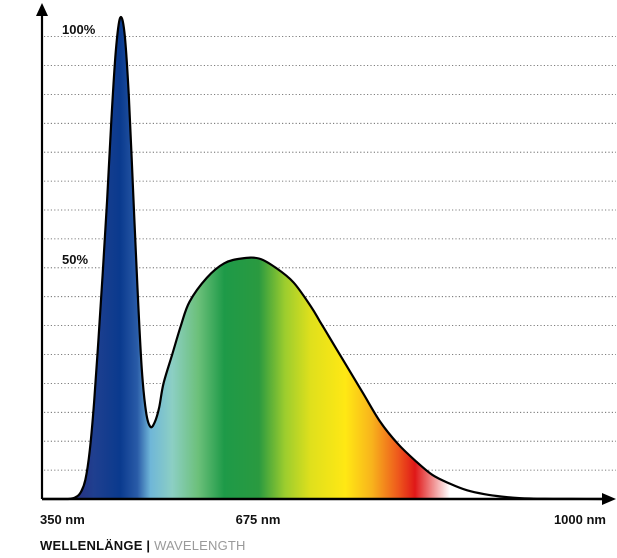 This screenshot has width=617, height=558. I want to click on y-tick-label: 100%, so click(79, 29).